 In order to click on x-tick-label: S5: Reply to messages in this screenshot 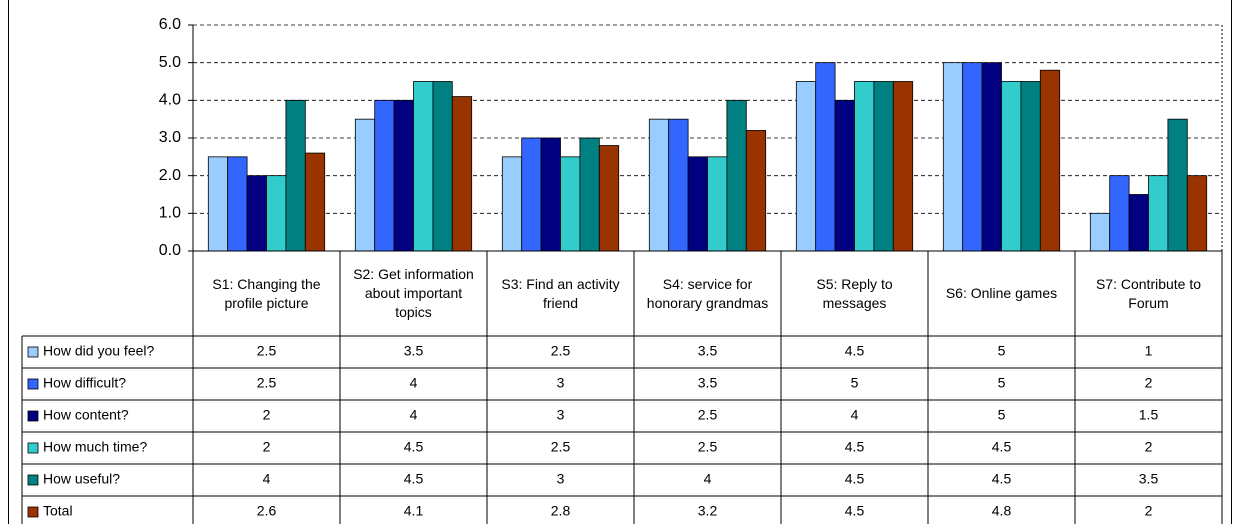, I will do `click(854, 293)`.